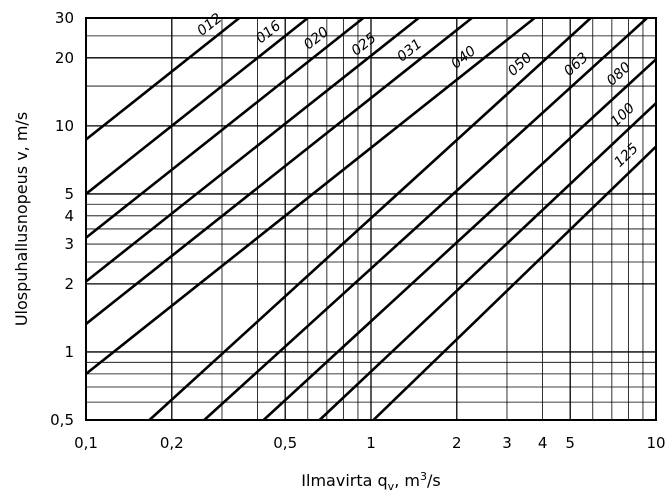  Describe the element at coordinates (86, 443) in the screenshot. I see `x-tick-label: 0,1` at that location.